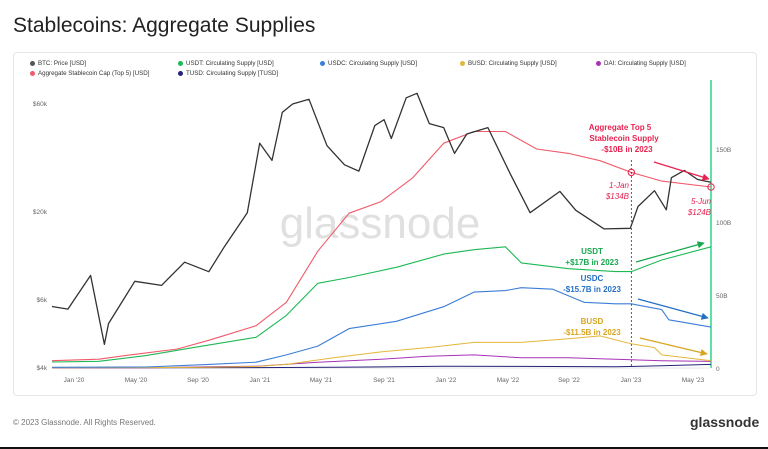 This screenshot has width=768, height=449. I want to click on y-right-tick-label: 50B, so click(722, 296).